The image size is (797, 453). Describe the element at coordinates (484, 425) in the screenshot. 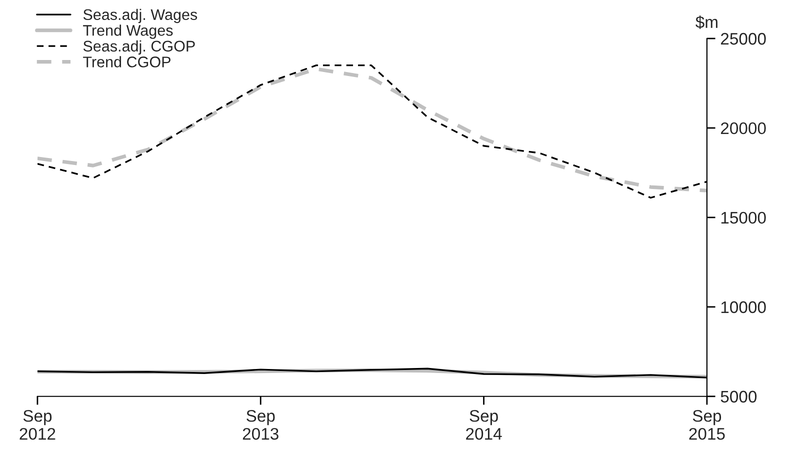

I see `x-tick-label: Sep 2014` at that location.